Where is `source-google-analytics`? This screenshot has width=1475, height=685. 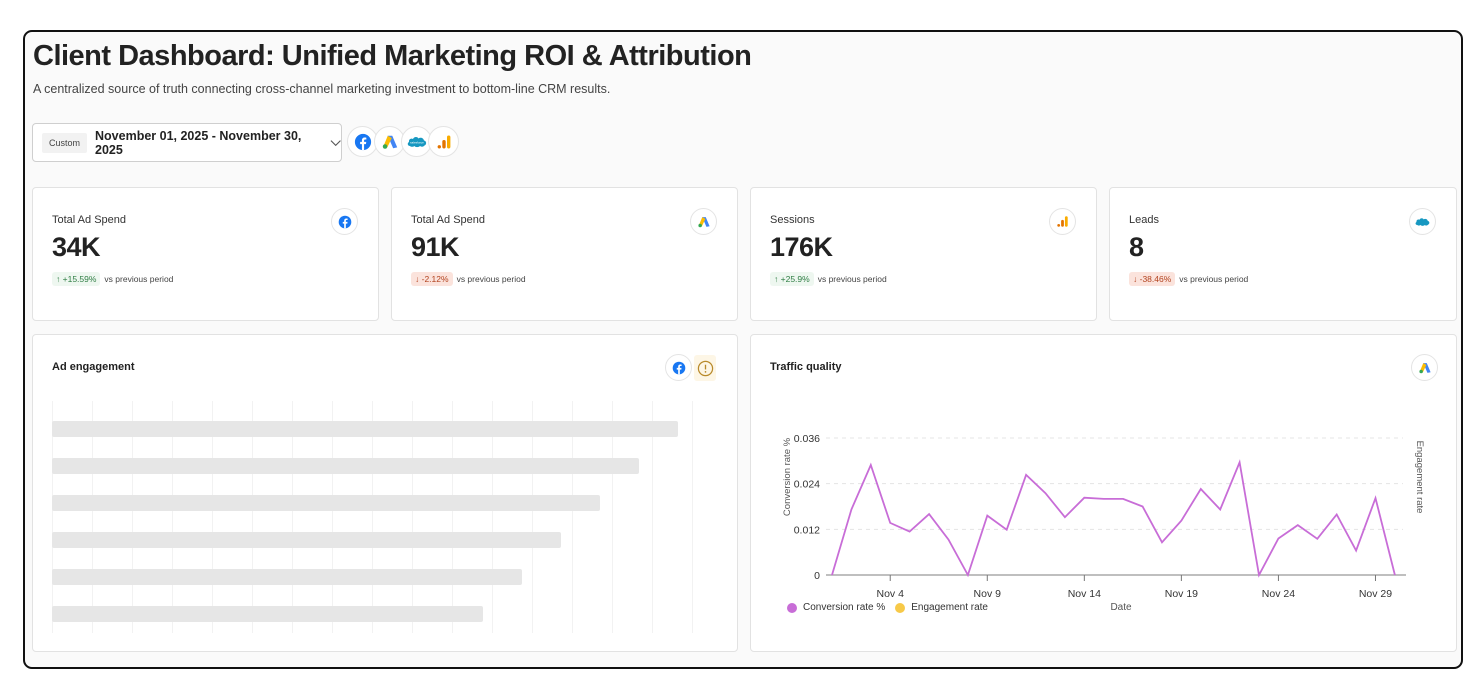 source-google-analytics is located at coordinates (443, 141).